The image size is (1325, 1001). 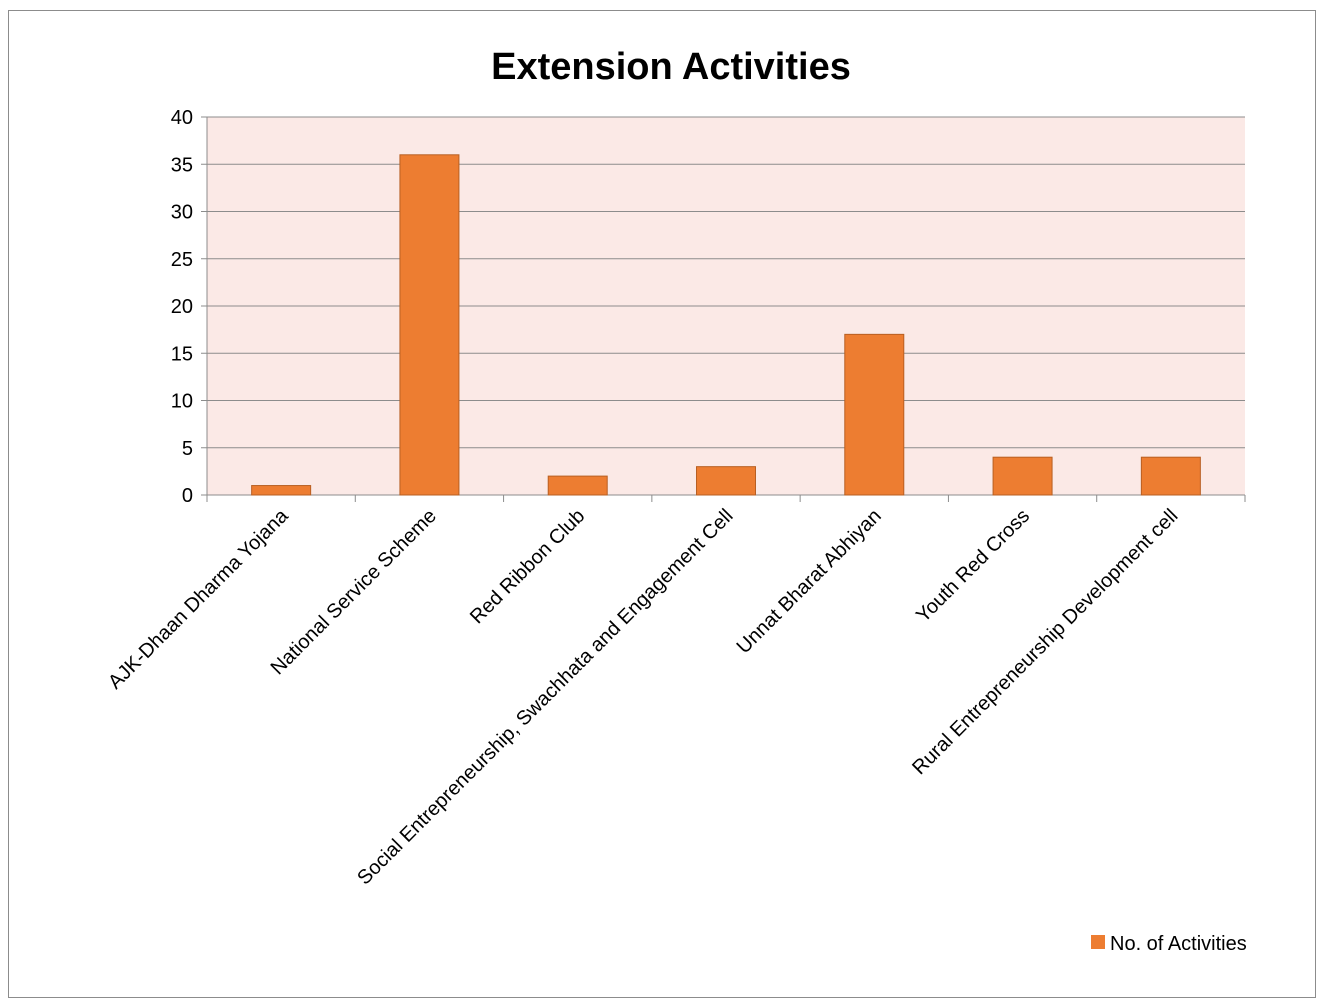 I want to click on y-tick-label: 40, so click(x=182, y=118).